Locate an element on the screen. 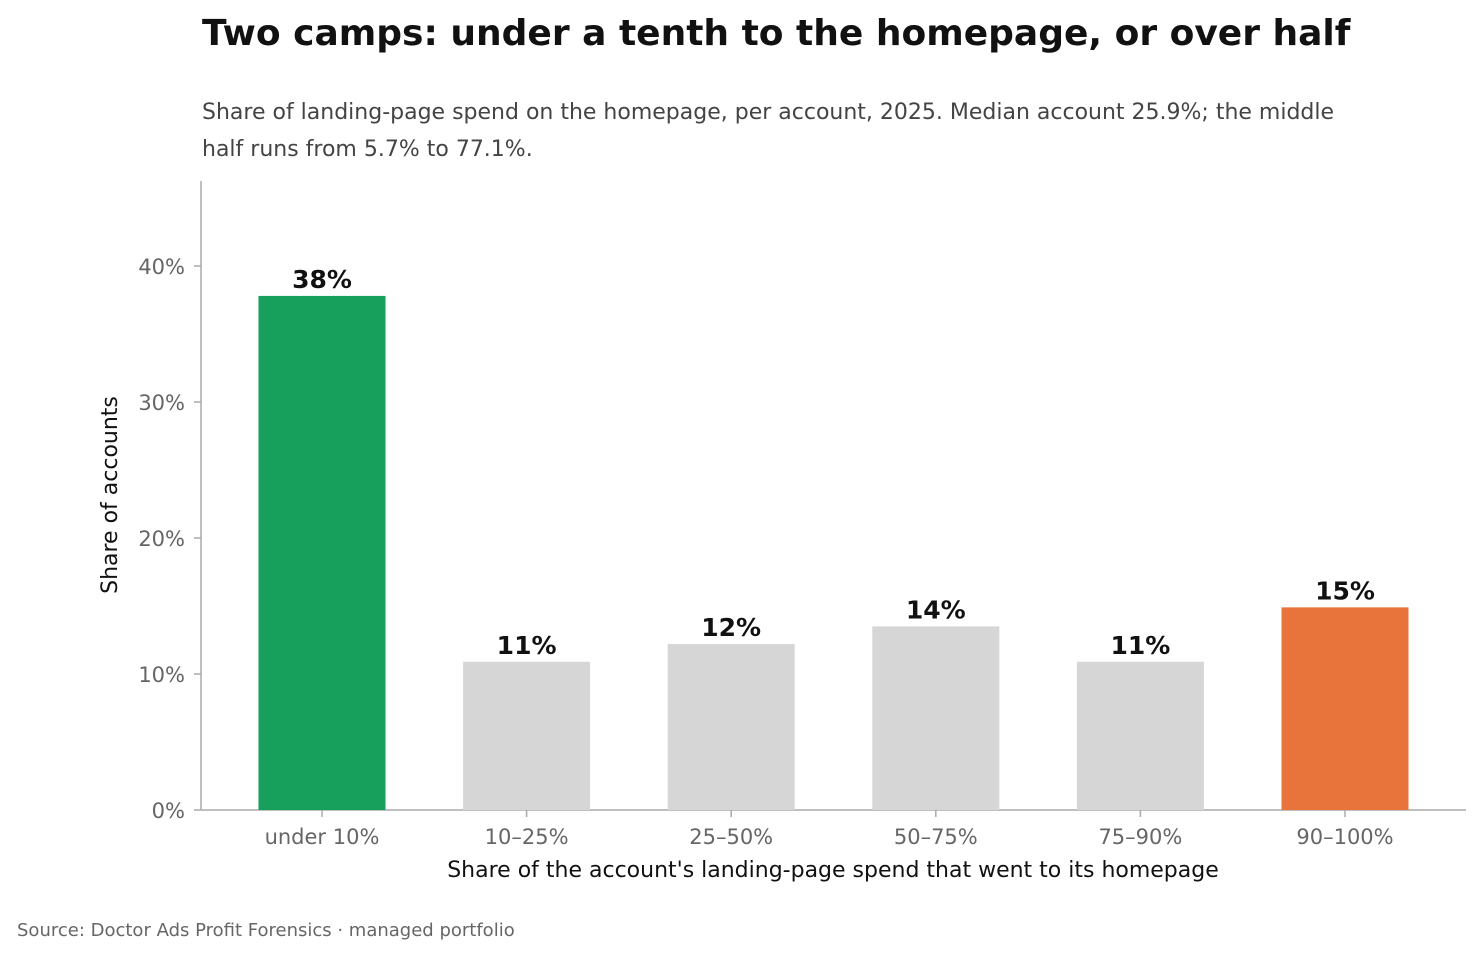 Image resolution: width=1483 pixels, height=958 pixels. chart-subtitle-line-2: half runs from 5.7% to 77.1%. is located at coordinates (367, 149).